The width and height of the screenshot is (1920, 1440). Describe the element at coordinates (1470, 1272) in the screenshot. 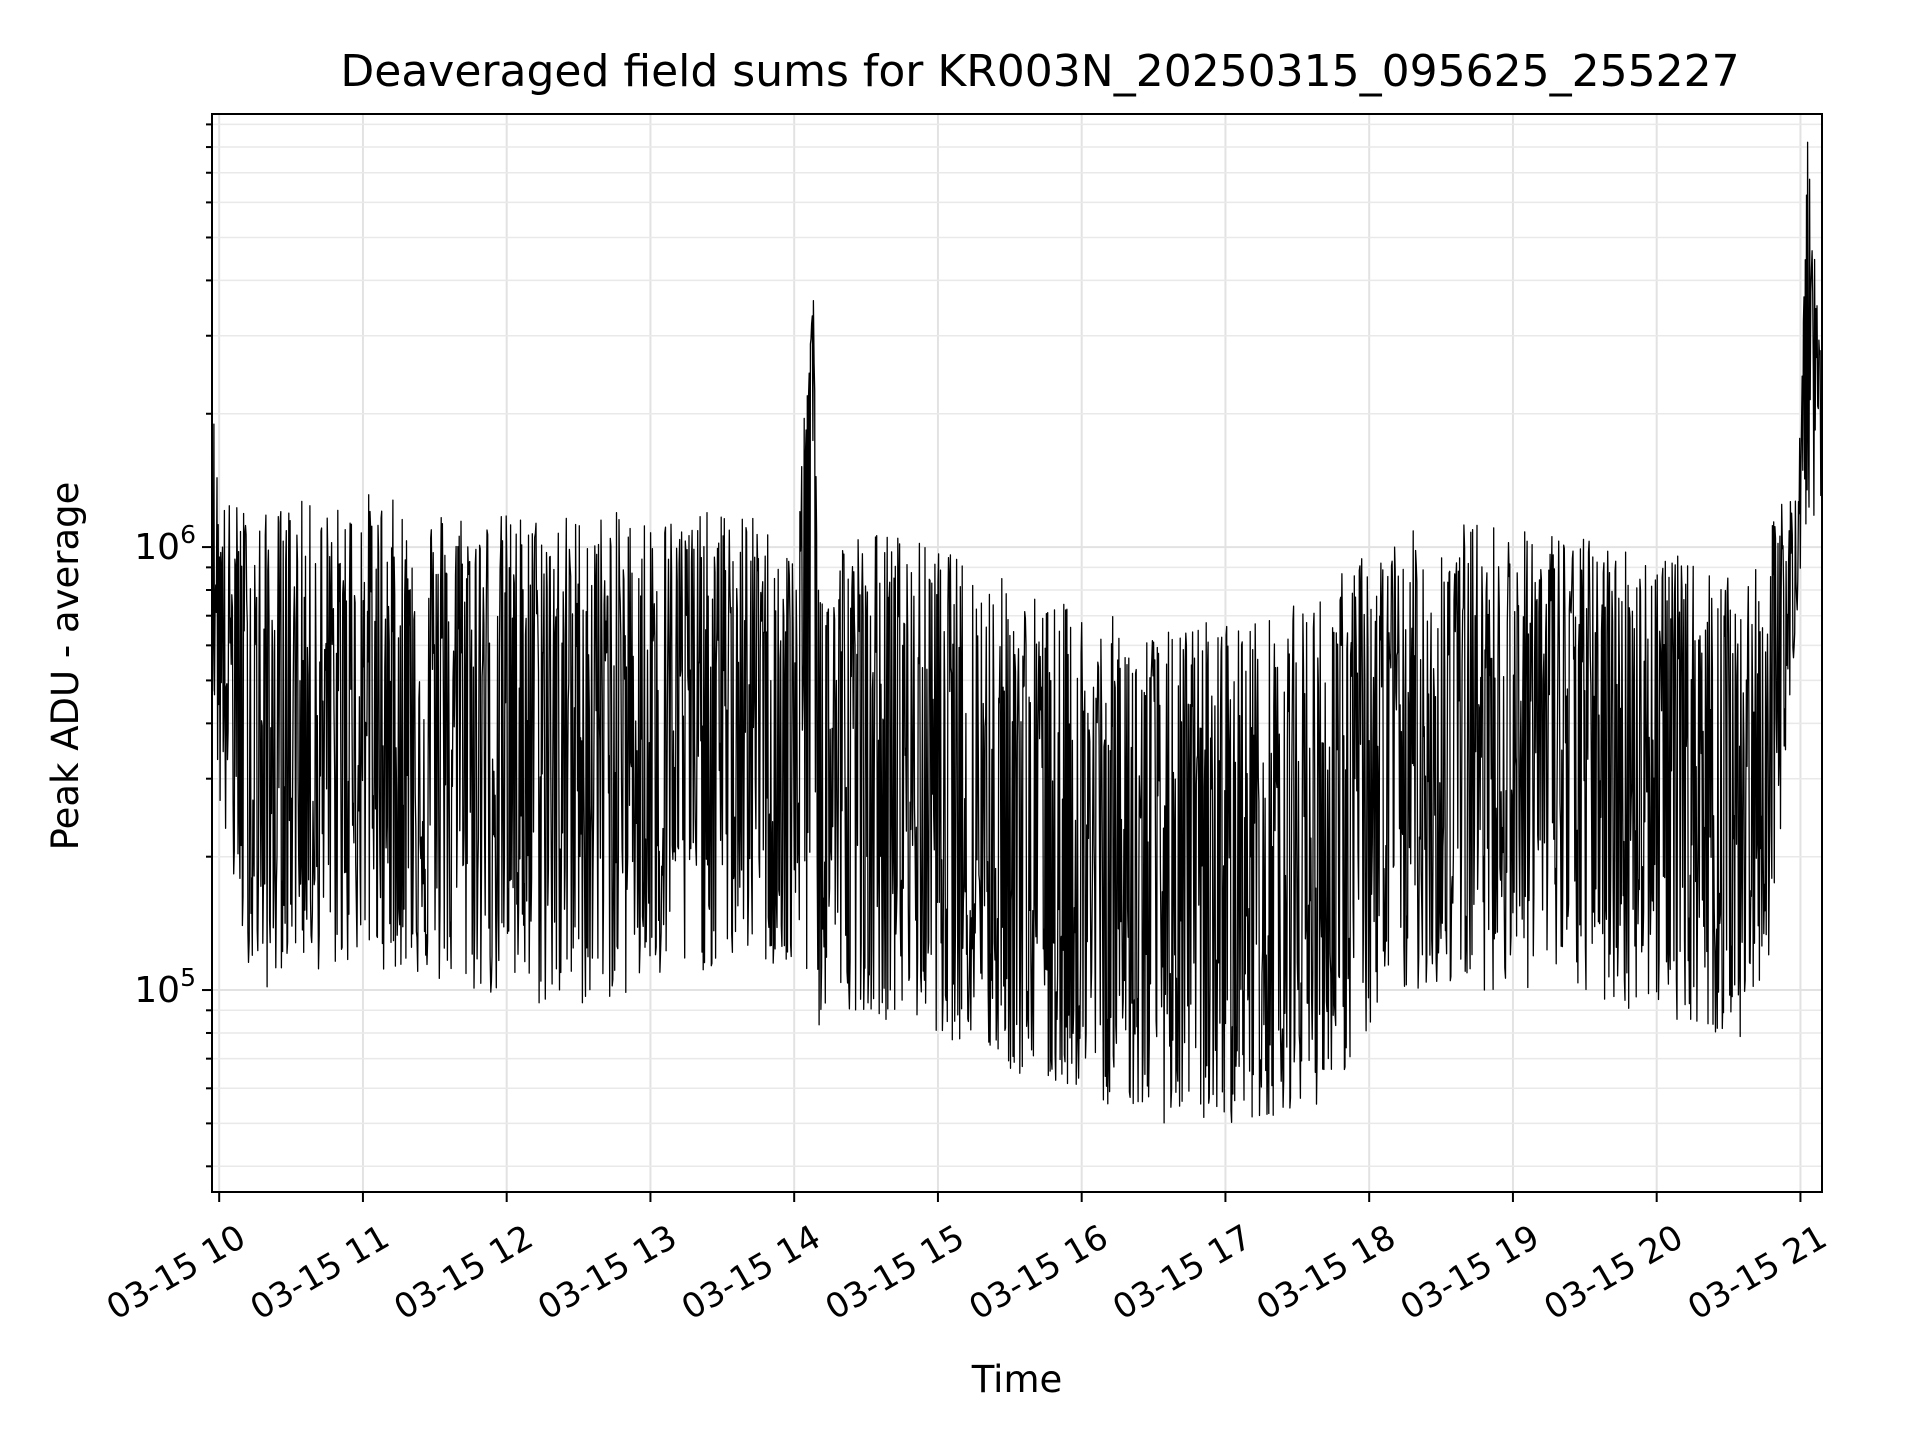

I see `x-tick-label-9: 03-15 19` at that location.